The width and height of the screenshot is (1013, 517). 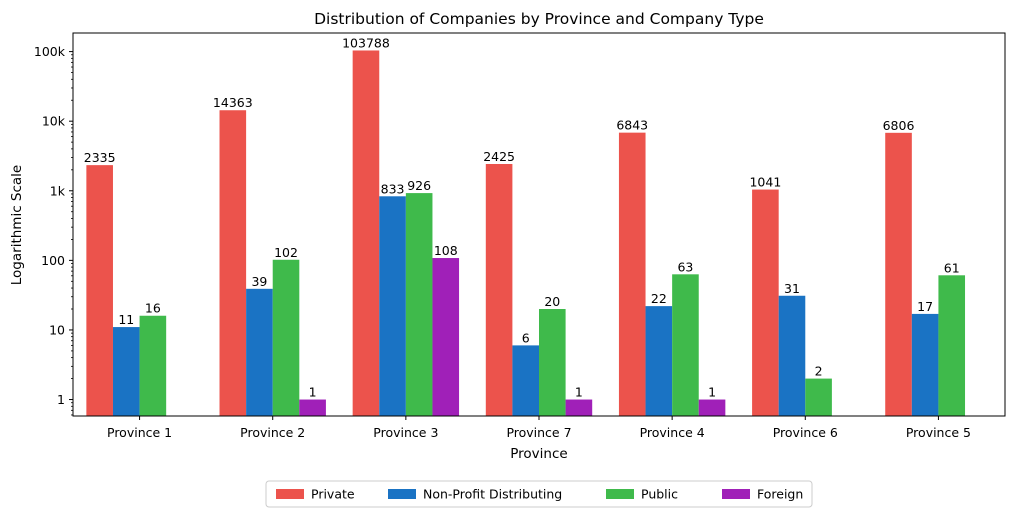 What do you see at coordinates (938, 432) in the screenshot?
I see `x-tick-label: Province 5` at bounding box center [938, 432].